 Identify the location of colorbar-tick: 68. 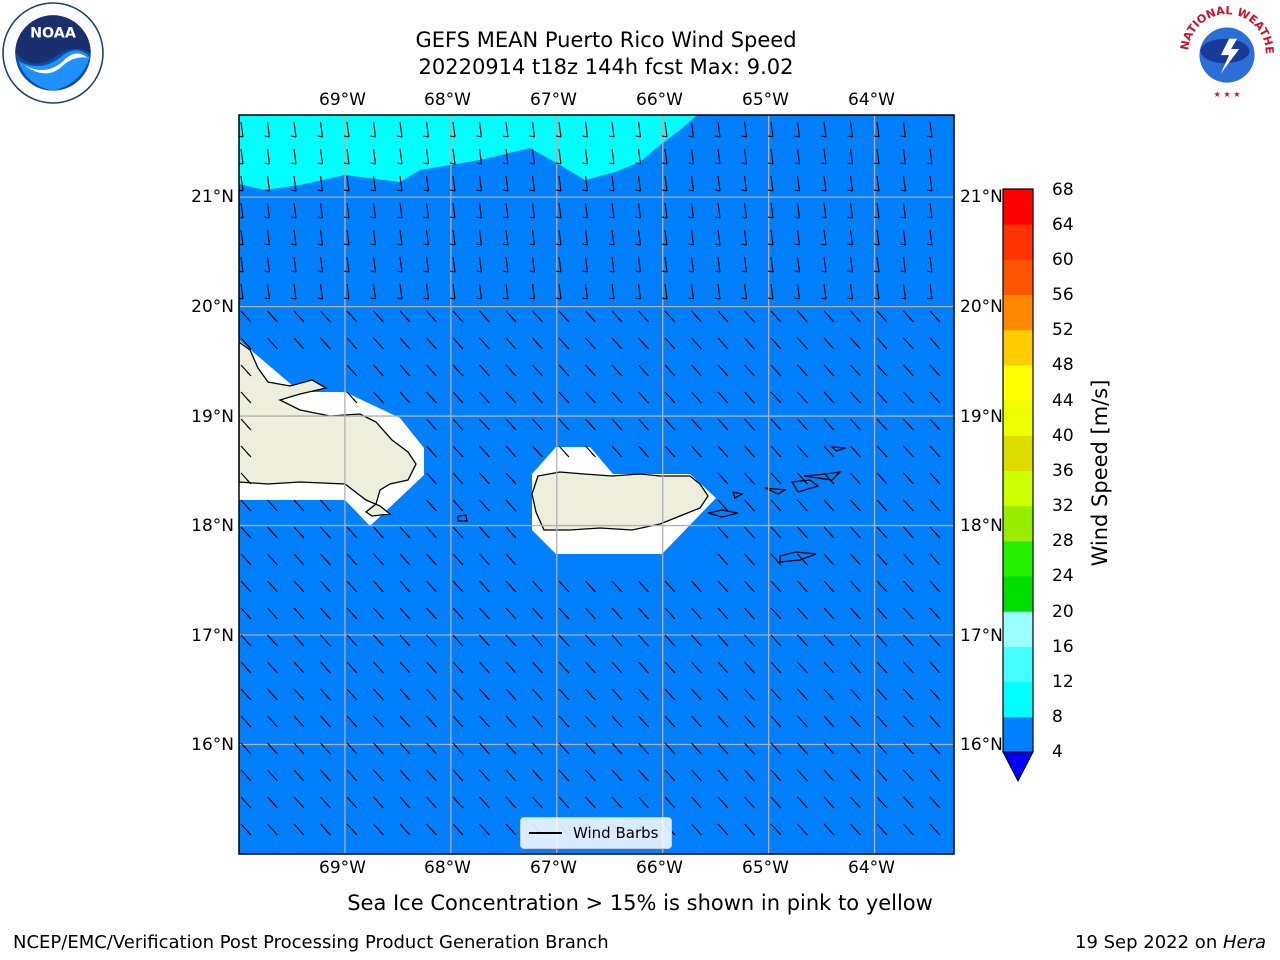
(1063, 190).